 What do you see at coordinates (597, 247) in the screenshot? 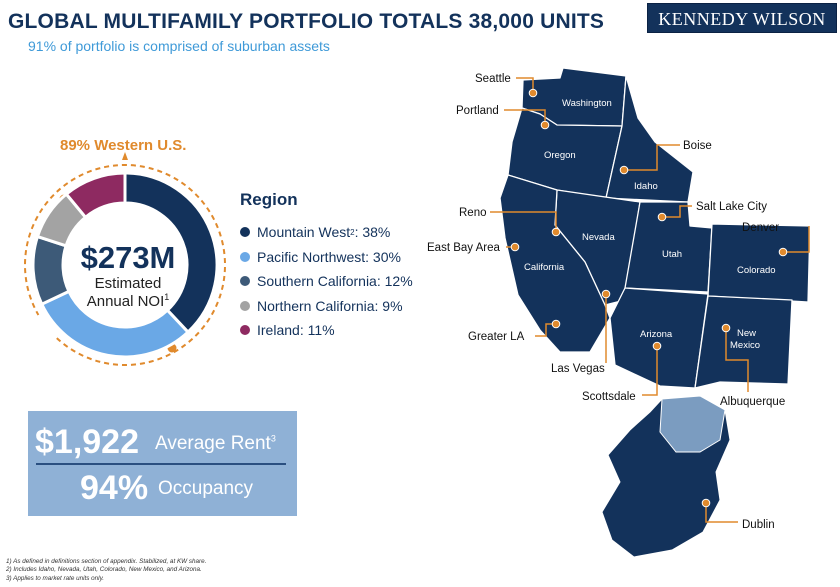
I see `state-nevada` at bounding box center [597, 247].